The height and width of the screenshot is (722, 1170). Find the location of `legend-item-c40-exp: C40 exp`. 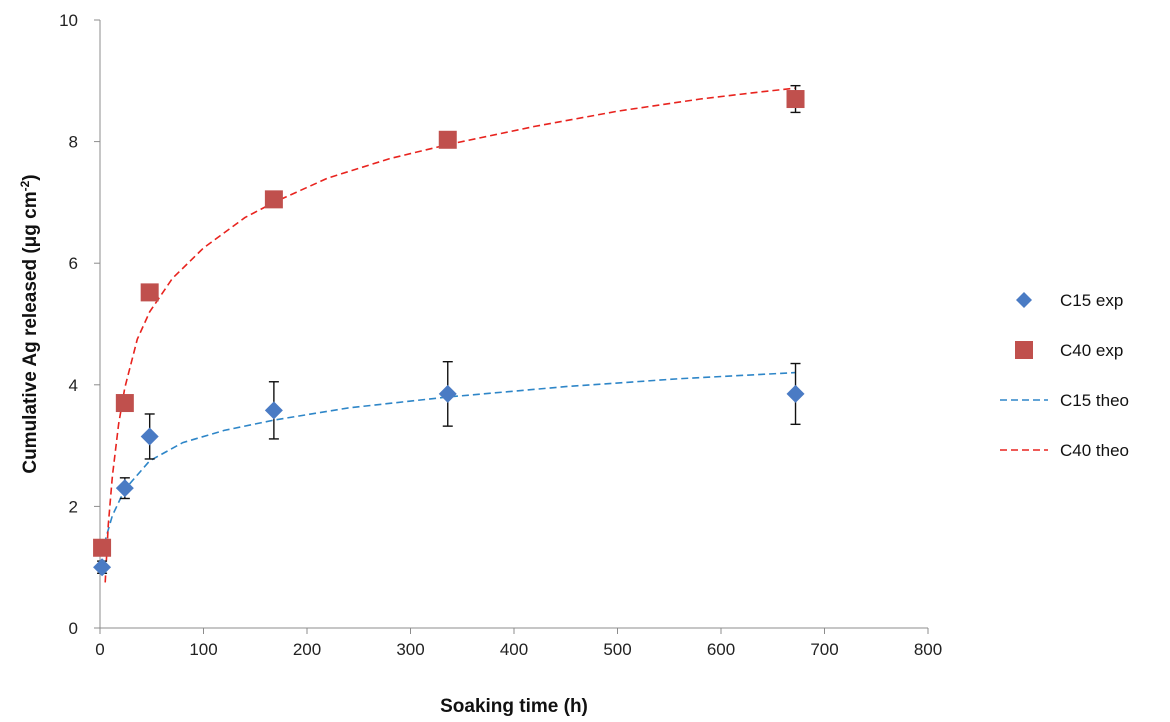

legend-item-c40-exp: C40 exp is located at coordinates (1069, 350).